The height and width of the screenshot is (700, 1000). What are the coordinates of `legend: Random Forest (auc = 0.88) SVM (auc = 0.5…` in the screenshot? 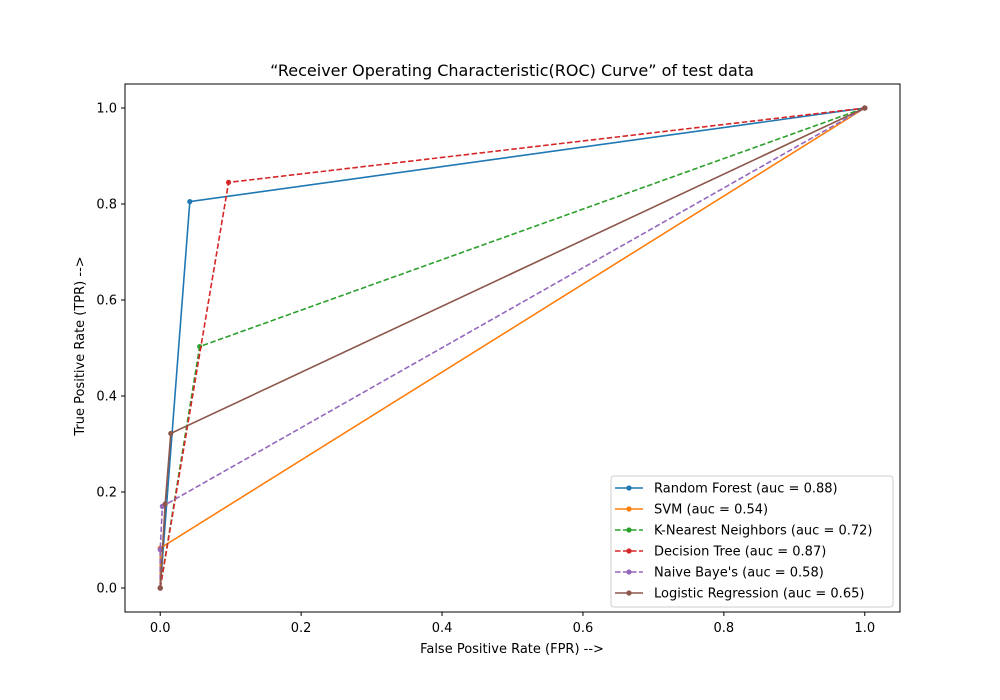 It's located at (752, 541).